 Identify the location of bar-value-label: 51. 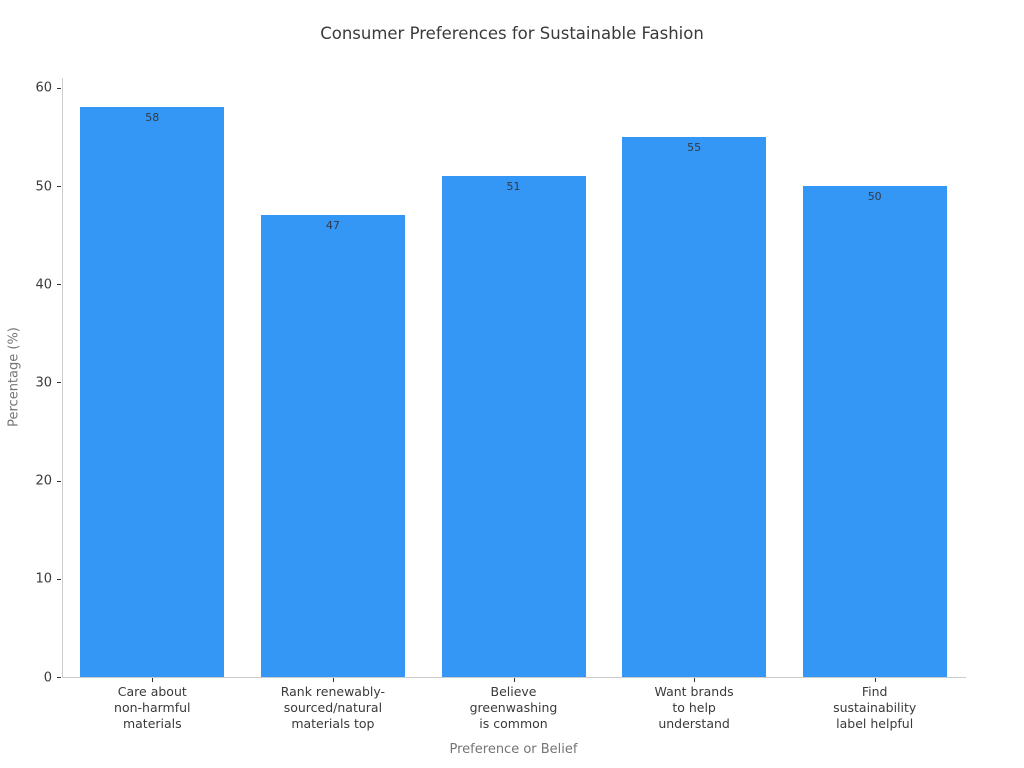
(513, 187).